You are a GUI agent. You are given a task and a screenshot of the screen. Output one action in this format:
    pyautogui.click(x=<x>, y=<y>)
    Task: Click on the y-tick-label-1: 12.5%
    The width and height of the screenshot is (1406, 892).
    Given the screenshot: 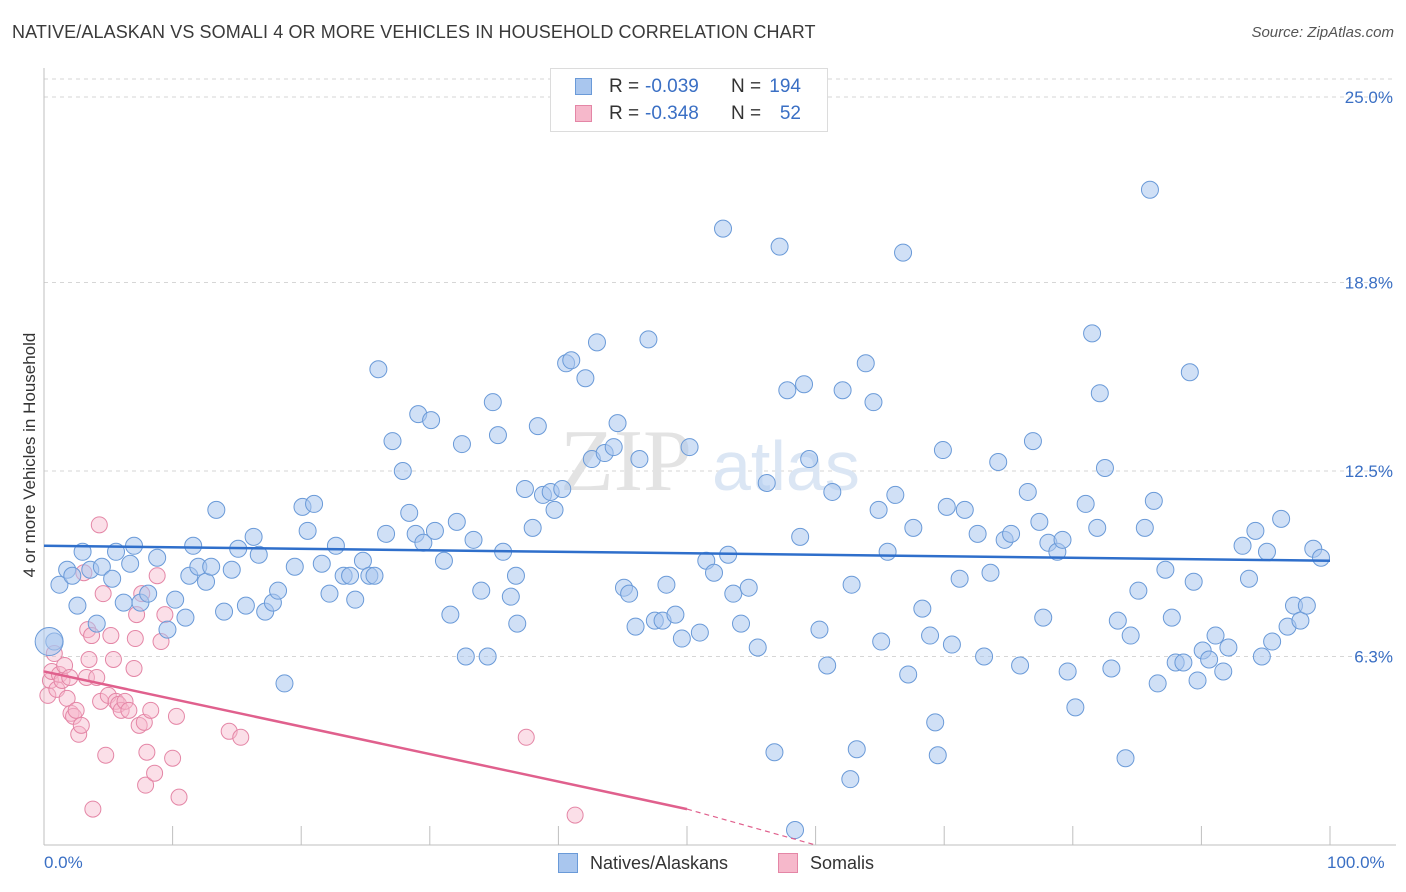 What is the action you would take?
    pyautogui.click(x=1369, y=471)
    